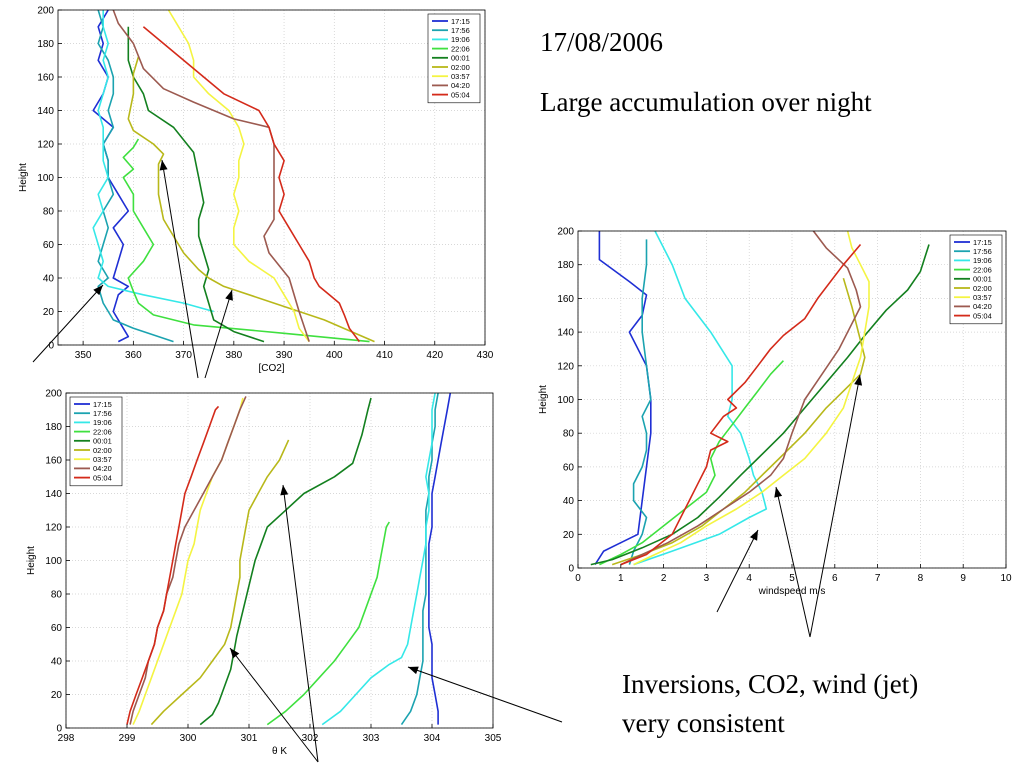 The height and width of the screenshot is (768, 1024). I want to click on x-axis-label: windspeed m/s, so click(792, 591).